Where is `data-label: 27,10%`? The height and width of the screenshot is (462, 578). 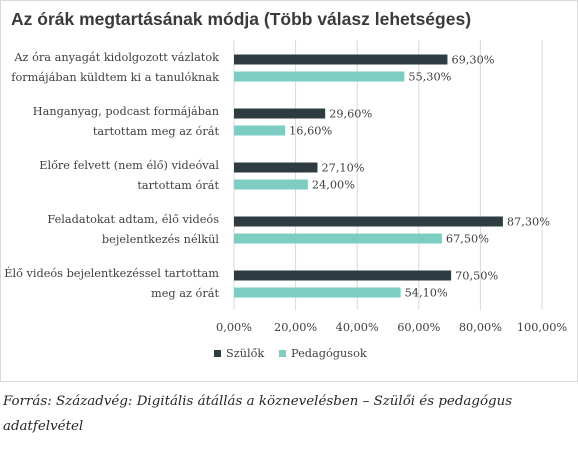
data-label: 27,10% is located at coordinates (342, 168).